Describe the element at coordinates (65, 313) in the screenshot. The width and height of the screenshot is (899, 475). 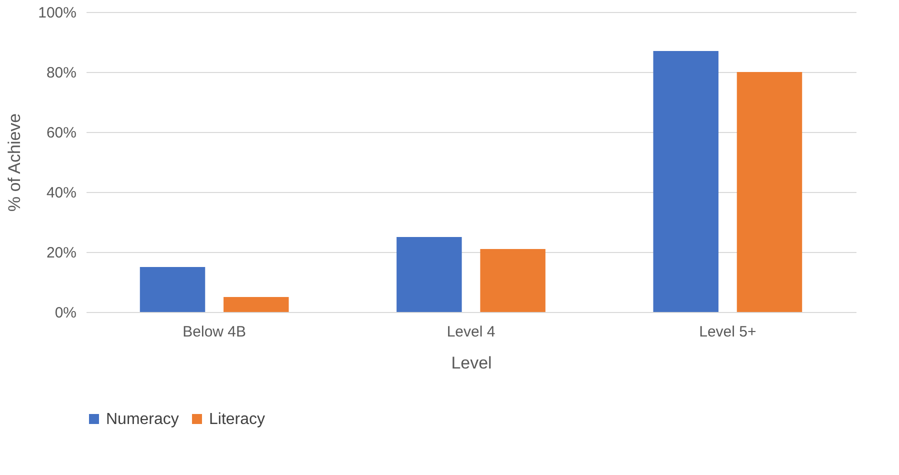
I see `y-tick-label: 0%` at that location.